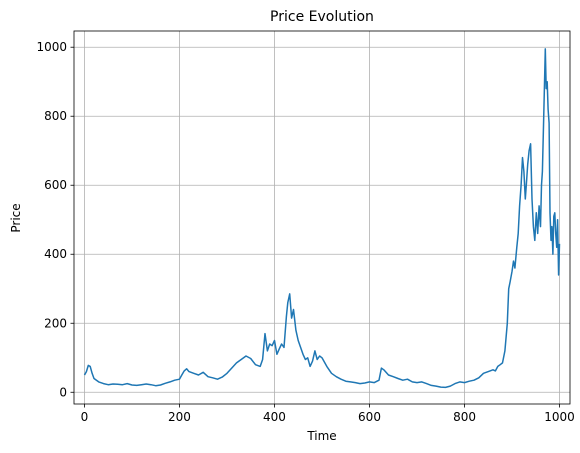 Image resolution: width=580 pixels, height=453 pixels. What do you see at coordinates (559, 417) in the screenshot?
I see `x-tick-label: 1000` at bounding box center [559, 417].